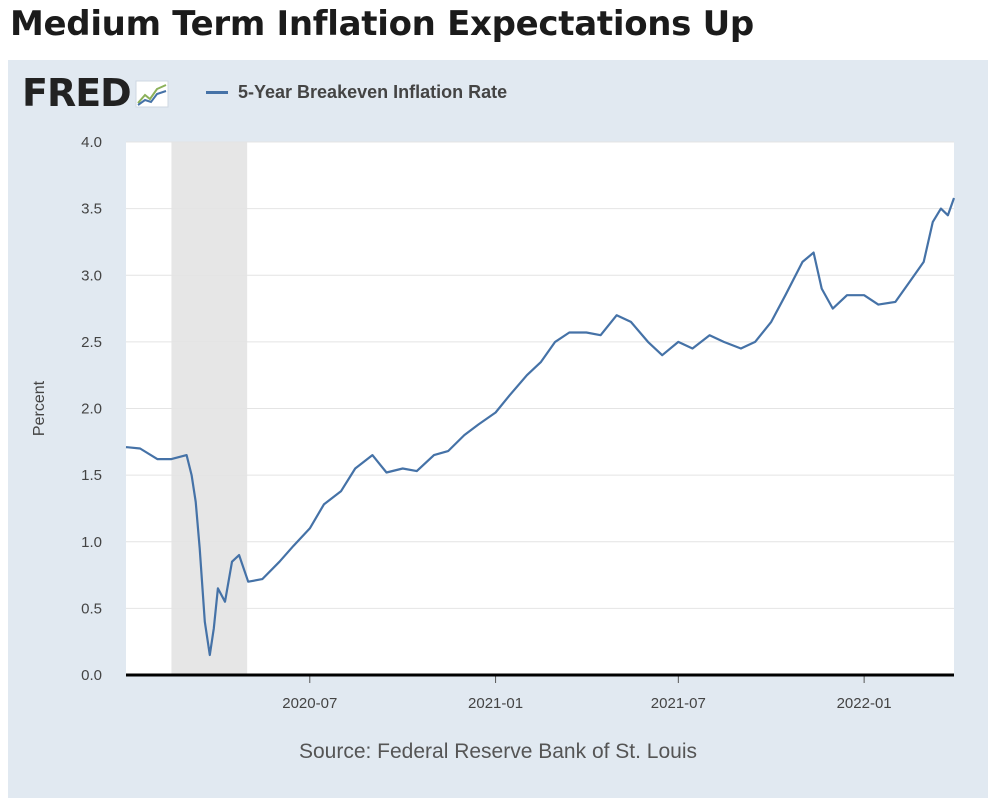 The image size is (1000, 807). What do you see at coordinates (91, 209) in the screenshot?
I see `y-tick-label: 3.5` at bounding box center [91, 209].